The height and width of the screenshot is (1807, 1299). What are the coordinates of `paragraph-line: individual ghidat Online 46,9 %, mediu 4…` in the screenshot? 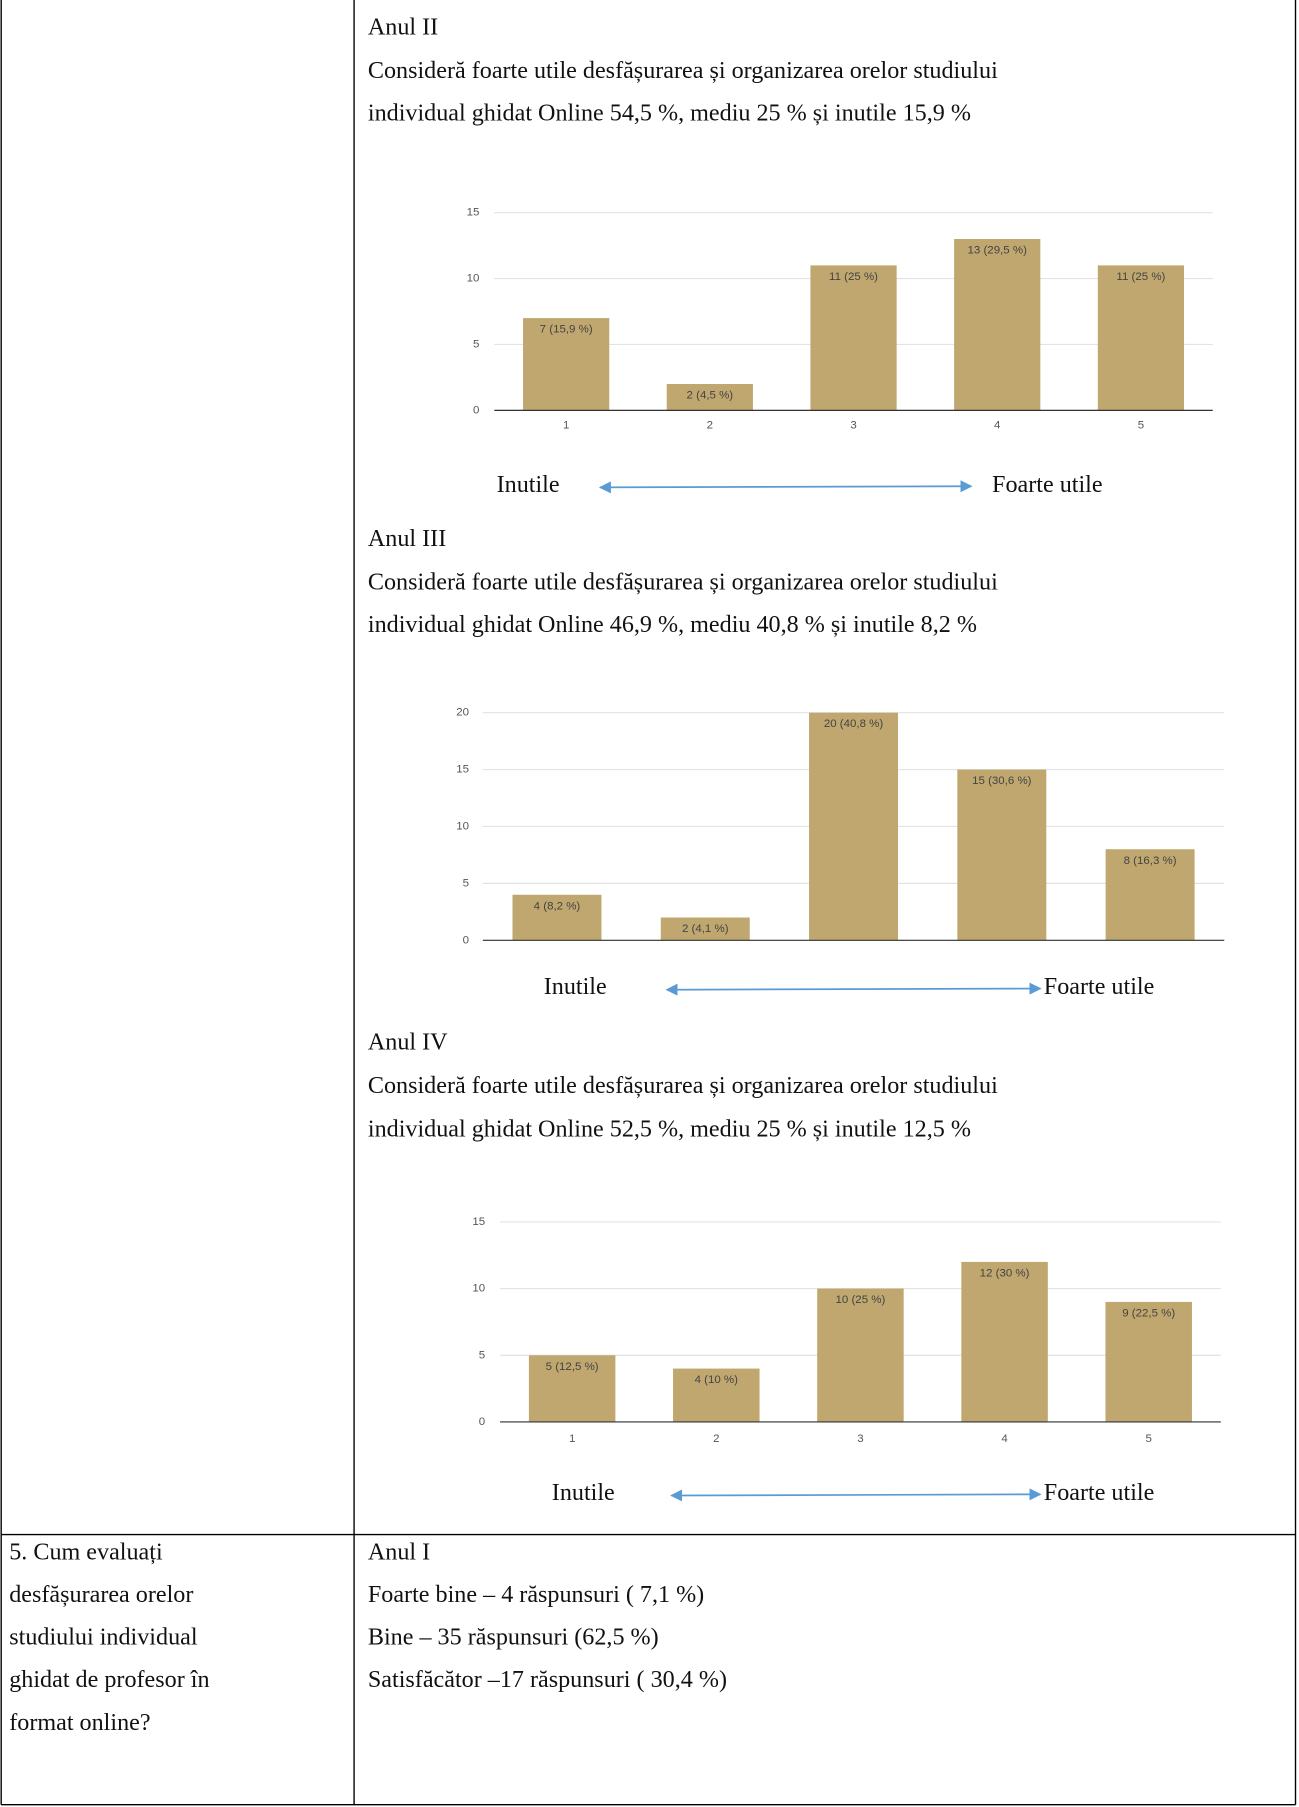 It's located at (672, 624).